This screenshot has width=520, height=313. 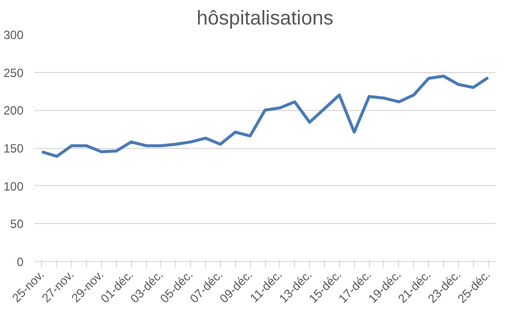 What do you see at coordinates (13, 111) in the screenshot?
I see `y-tick-label: 200` at bounding box center [13, 111].